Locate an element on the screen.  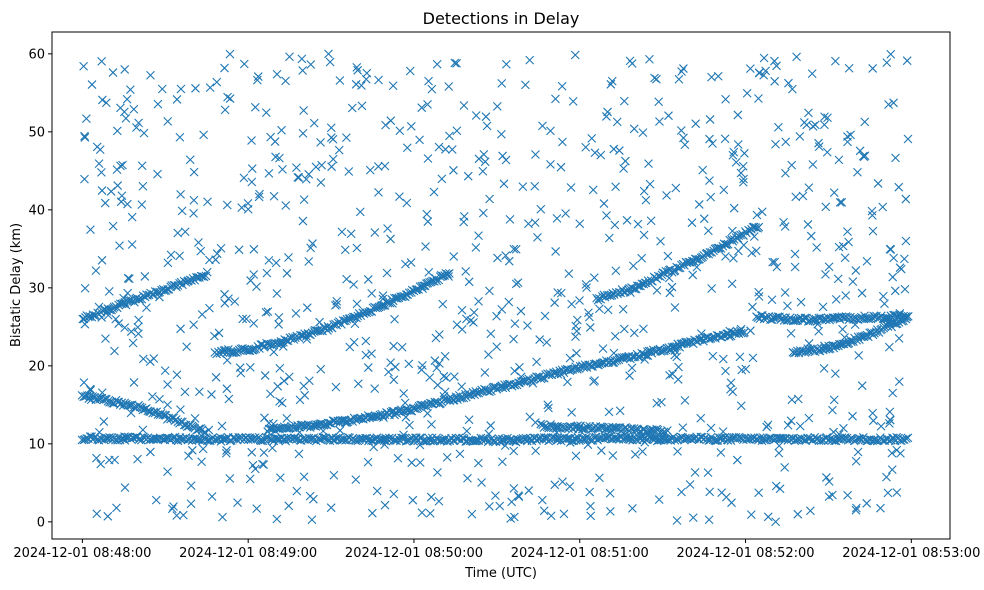
track-7-point is located at coordinates (782, 318).